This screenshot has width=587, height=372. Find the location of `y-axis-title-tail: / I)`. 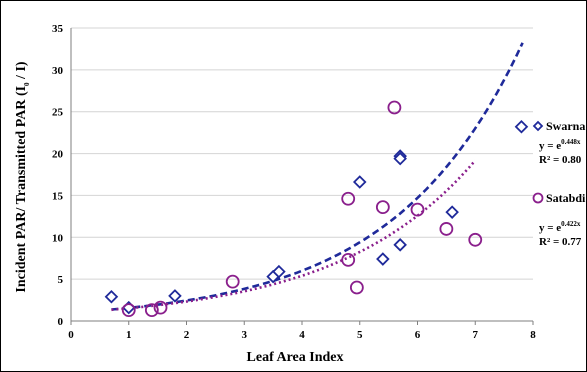

y-axis-title-tail: / I) is located at coordinates (21, 71).